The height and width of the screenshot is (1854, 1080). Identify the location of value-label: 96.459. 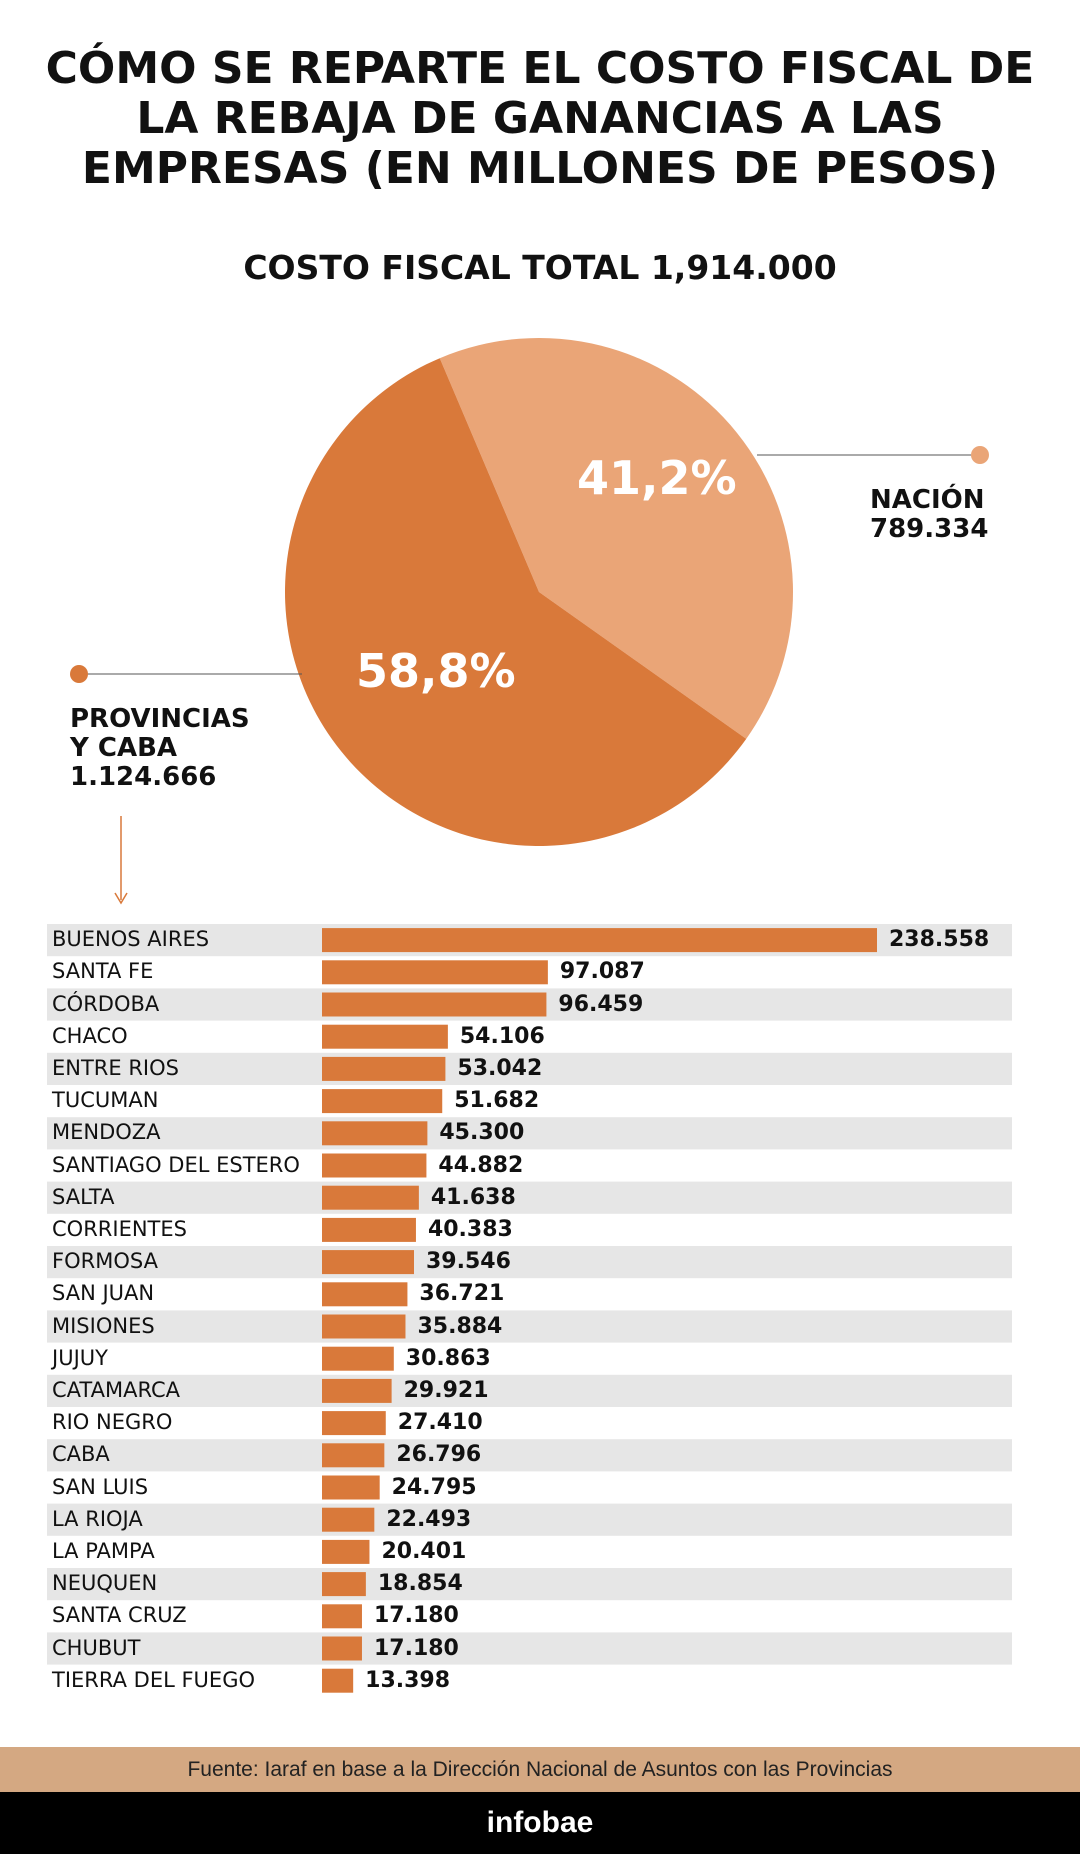
(601, 1004).